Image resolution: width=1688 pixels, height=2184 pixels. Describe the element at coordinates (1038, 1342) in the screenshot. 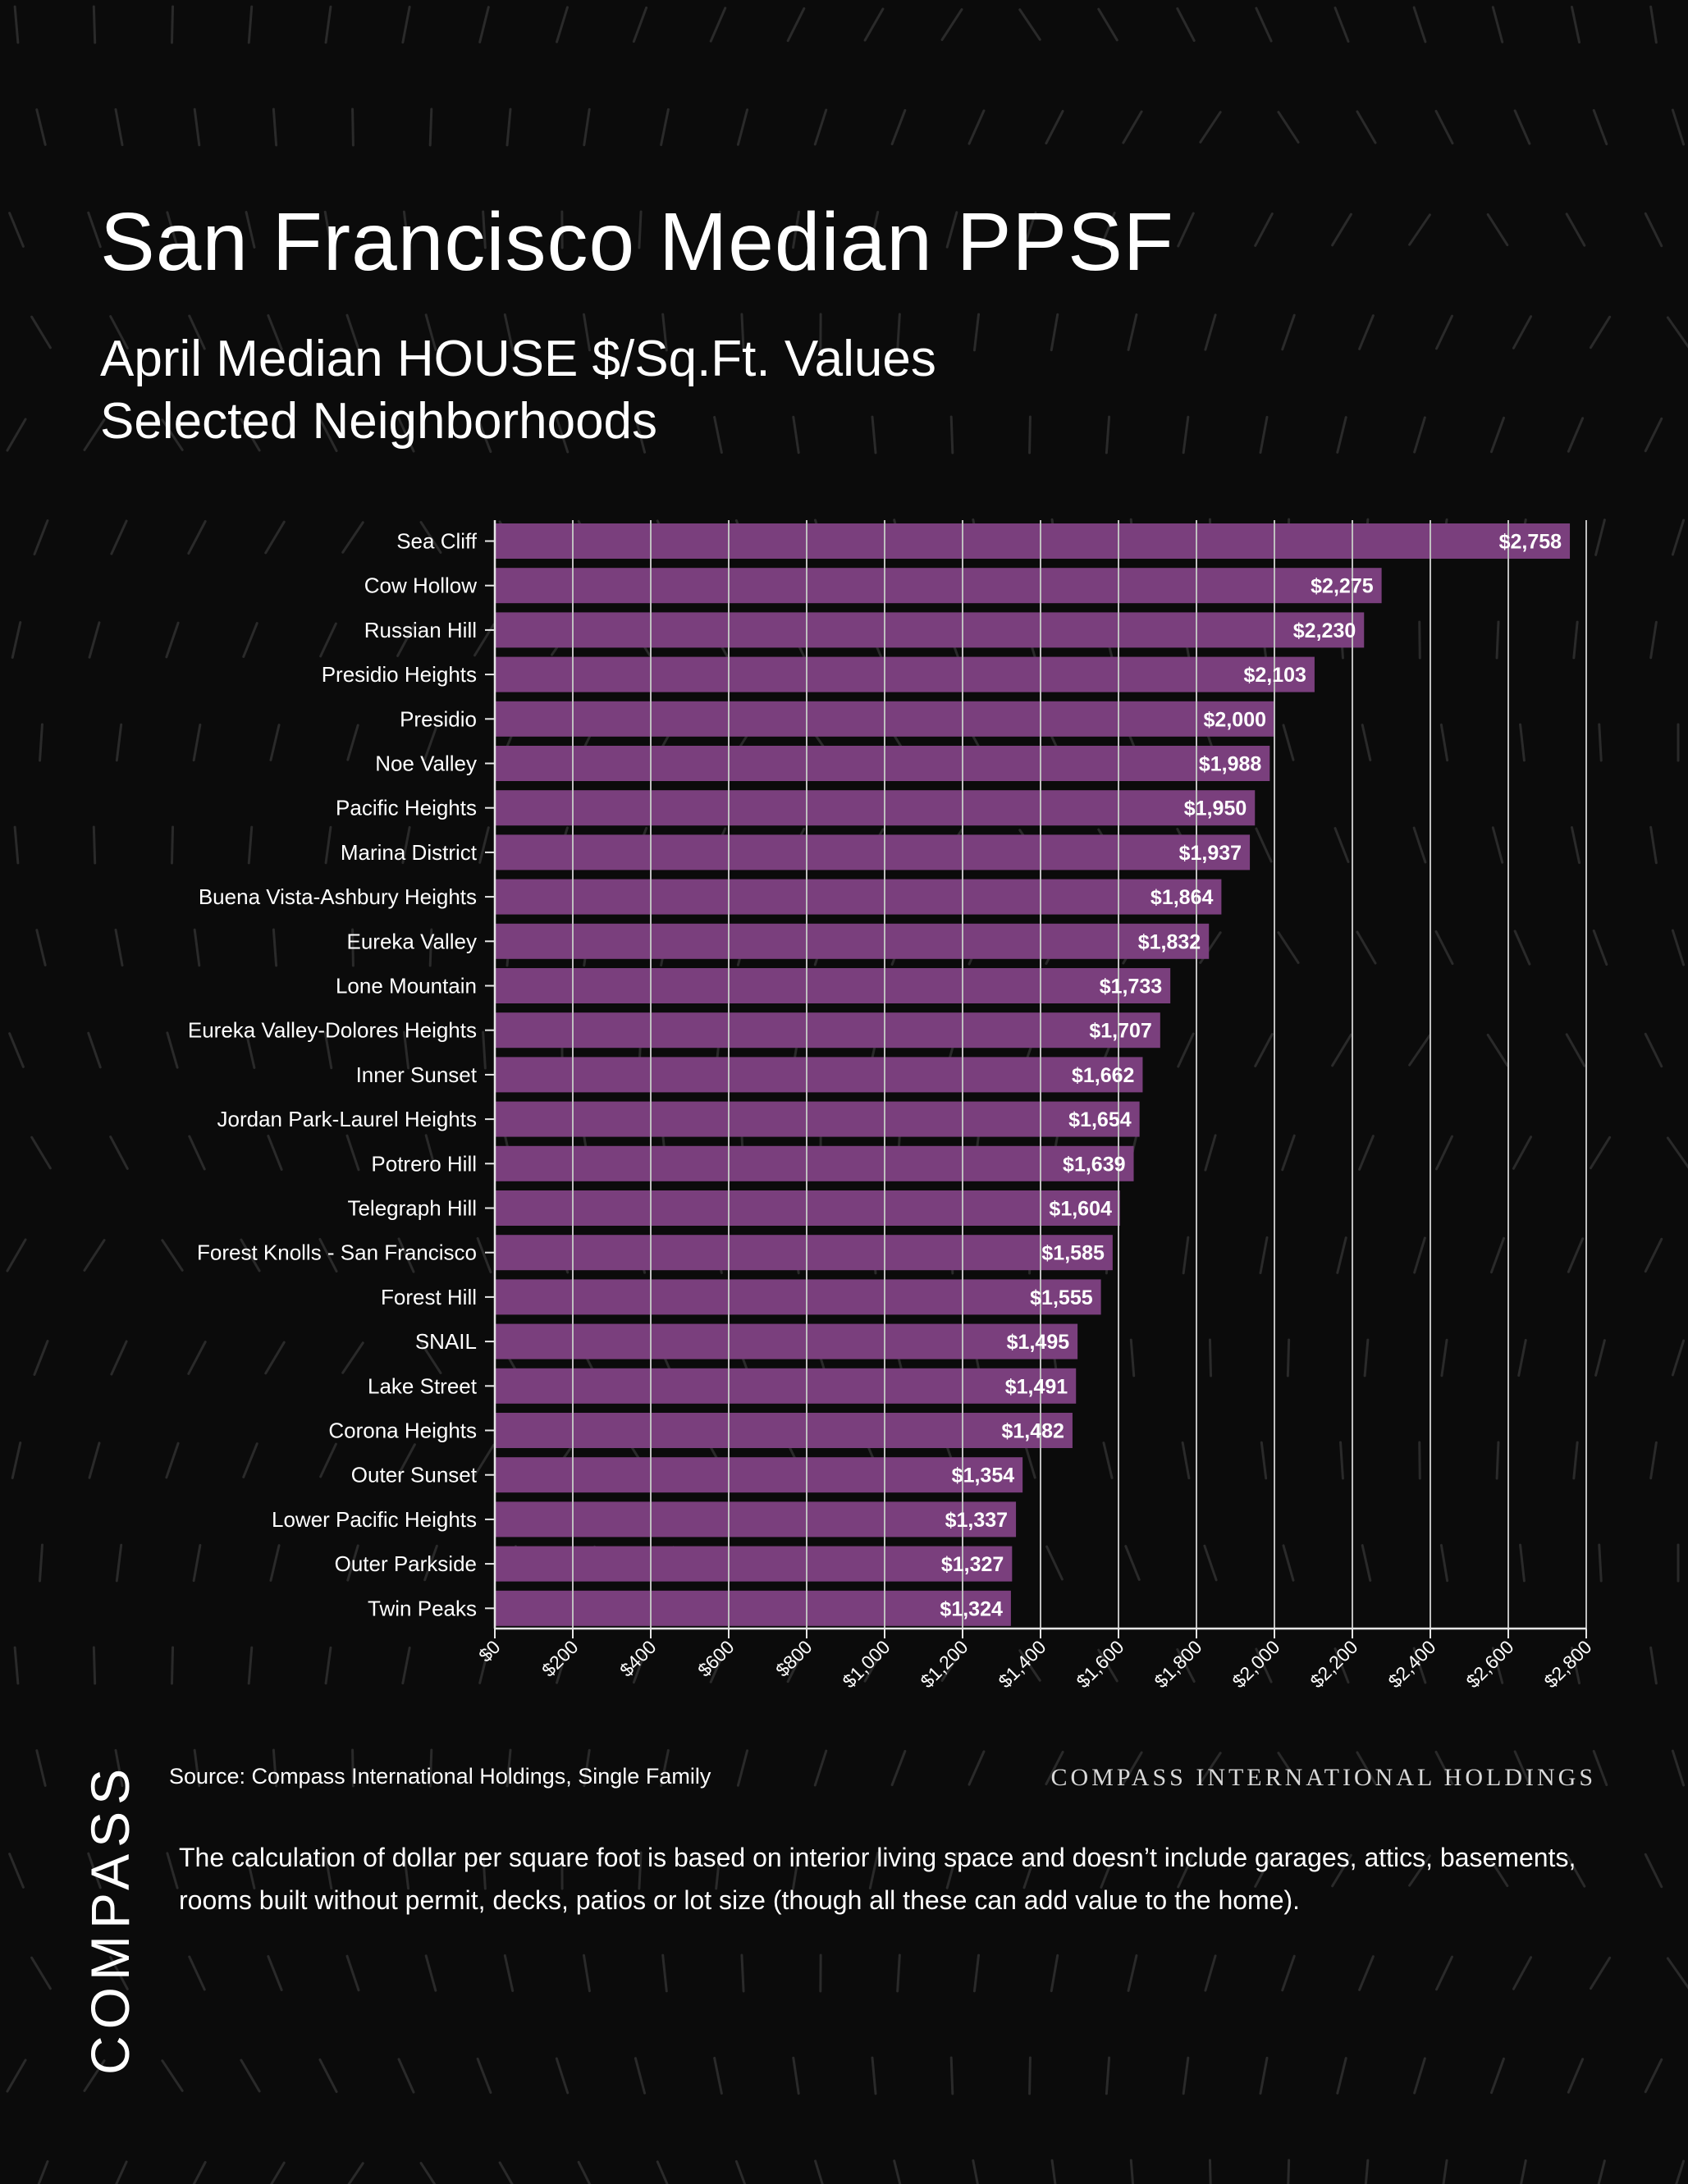

I see `data-label: $1,495` at that location.